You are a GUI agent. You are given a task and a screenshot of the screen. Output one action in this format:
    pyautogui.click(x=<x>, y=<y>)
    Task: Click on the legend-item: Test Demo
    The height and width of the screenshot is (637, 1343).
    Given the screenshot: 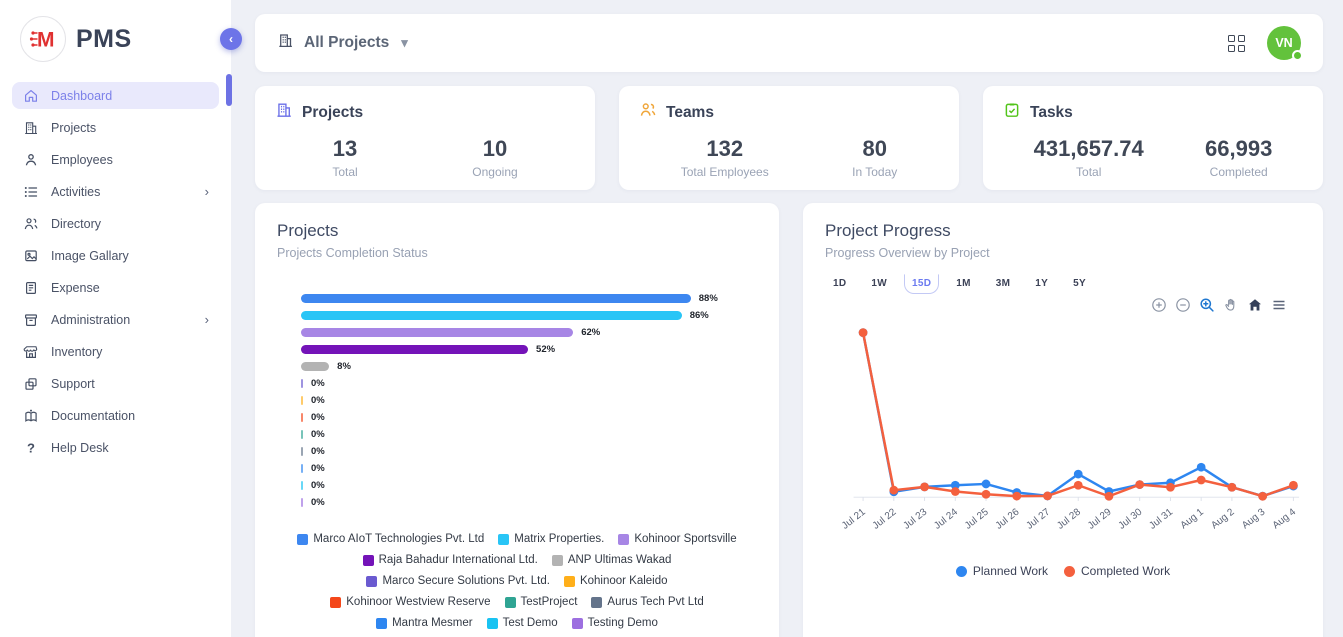 What is the action you would take?
    pyautogui.click(x=522, y=623)
    